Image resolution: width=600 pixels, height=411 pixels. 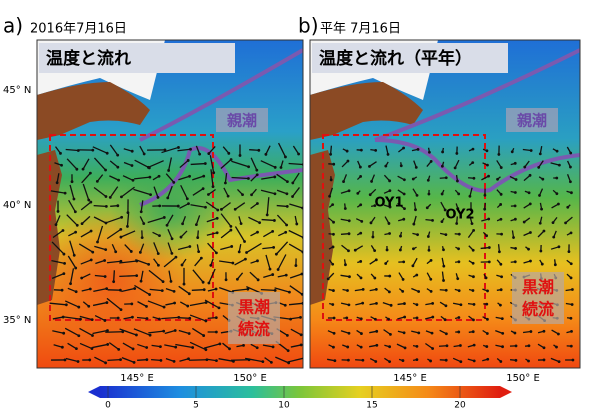 What do you see at coordinates (459, 215) in the screenshot?
I see `point-label: OY2` at bounding box center [459, 215].